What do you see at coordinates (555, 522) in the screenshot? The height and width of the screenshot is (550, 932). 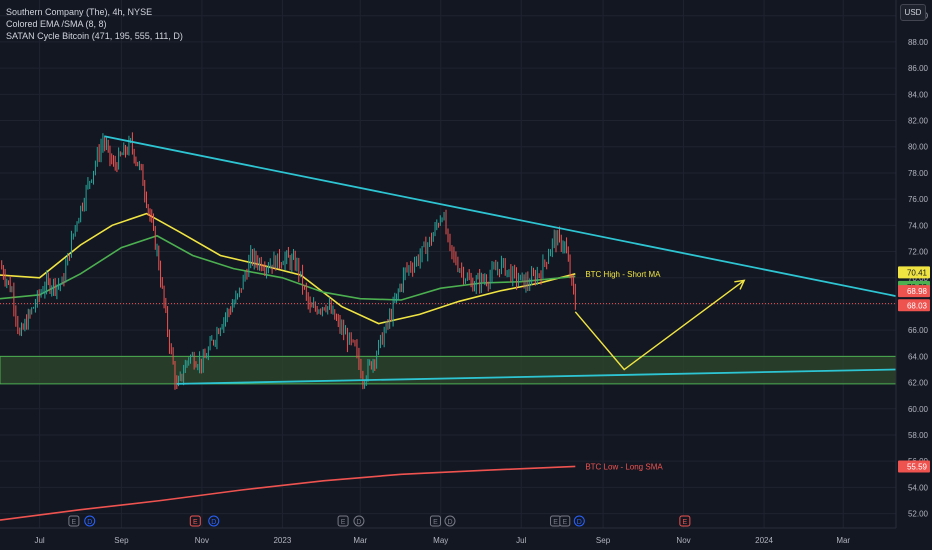 I see `event-letter-8: E` at bounding box center [555, 522].